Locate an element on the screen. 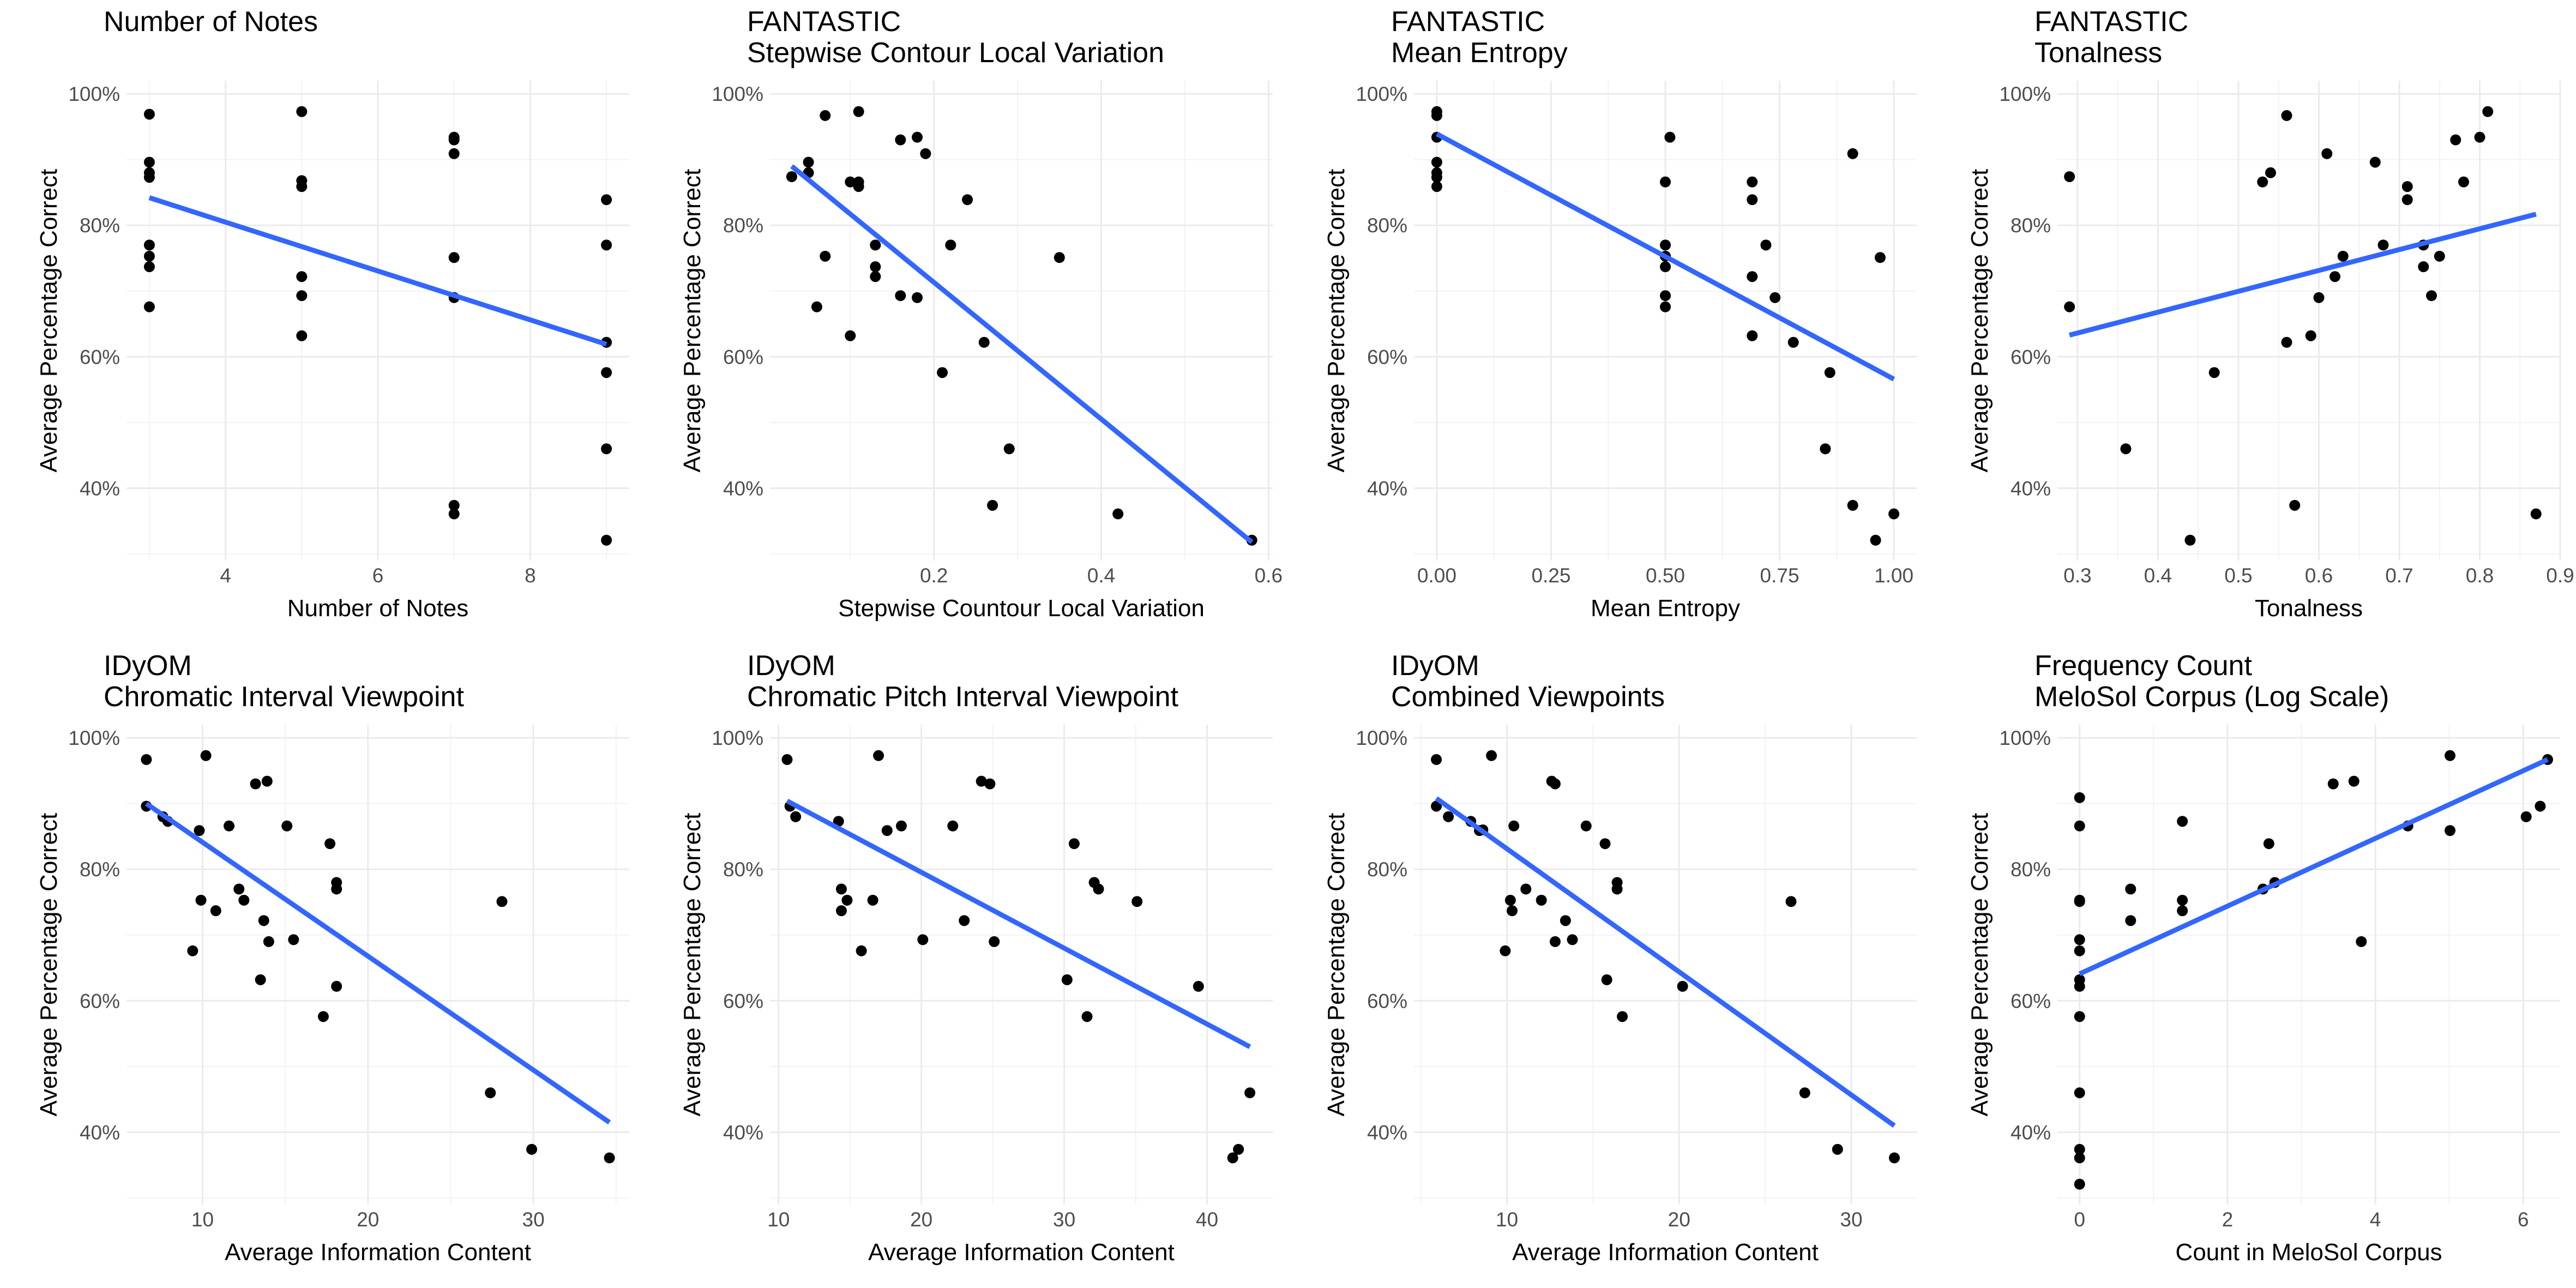 This screenshot has height=1288, width=2576. x-axis-label: Tonalness is located at coordinates (2309, 608).